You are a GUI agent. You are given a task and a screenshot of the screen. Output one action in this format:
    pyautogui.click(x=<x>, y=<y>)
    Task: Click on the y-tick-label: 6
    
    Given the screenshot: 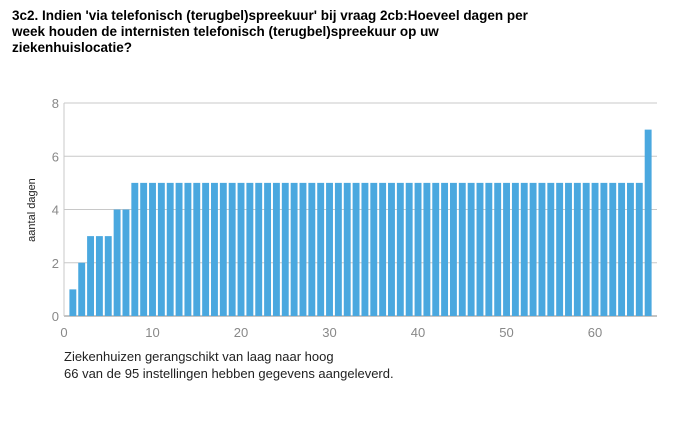 What is the action you would take?
    pyautogui.click(x=55, y=156)
    